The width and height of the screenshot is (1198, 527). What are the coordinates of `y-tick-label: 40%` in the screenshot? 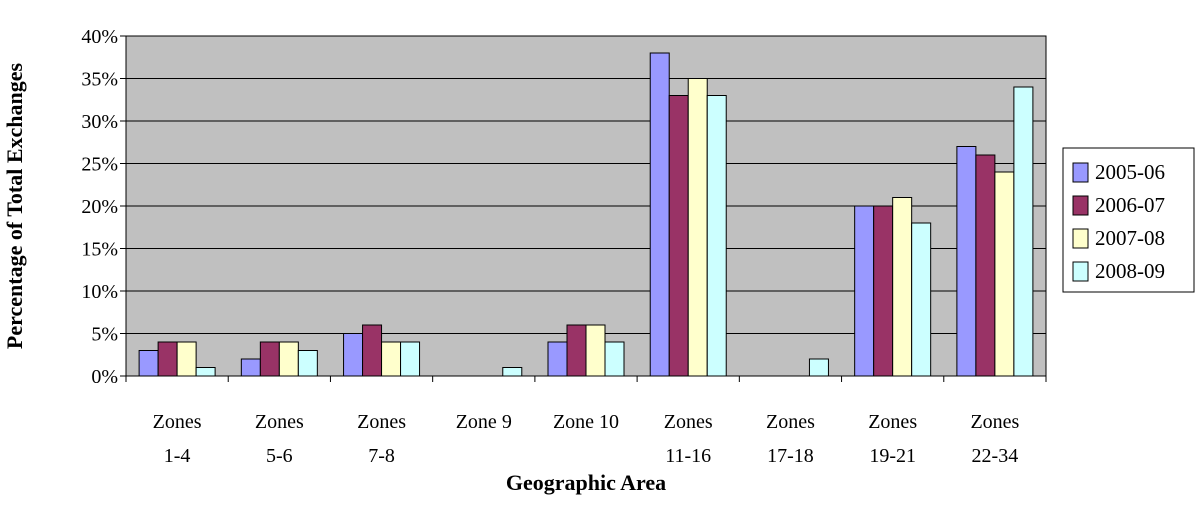 It's located at (99, 37).